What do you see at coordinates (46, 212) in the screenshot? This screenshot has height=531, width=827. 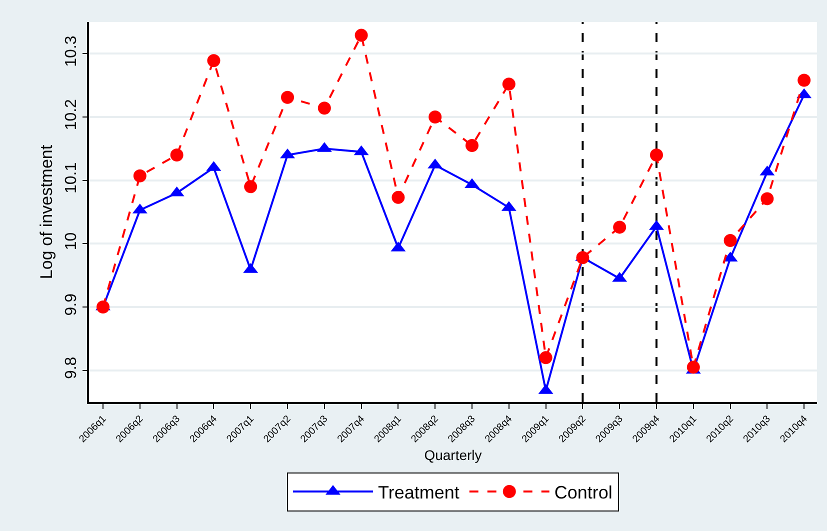 I see `y-axis-title: Log of investment` at bounding box center [46, 212].